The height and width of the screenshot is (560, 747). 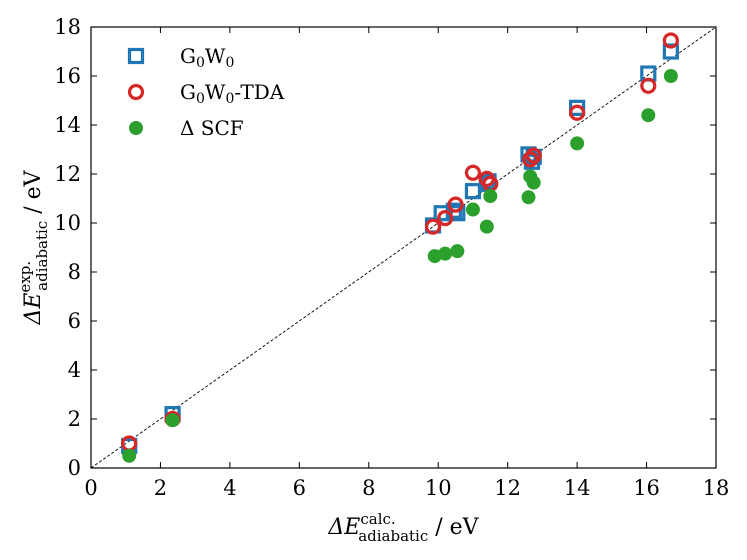 I want to click on axis-label-text: ΔEcalc. adiabatic / eV, so click(x=403, y=527).